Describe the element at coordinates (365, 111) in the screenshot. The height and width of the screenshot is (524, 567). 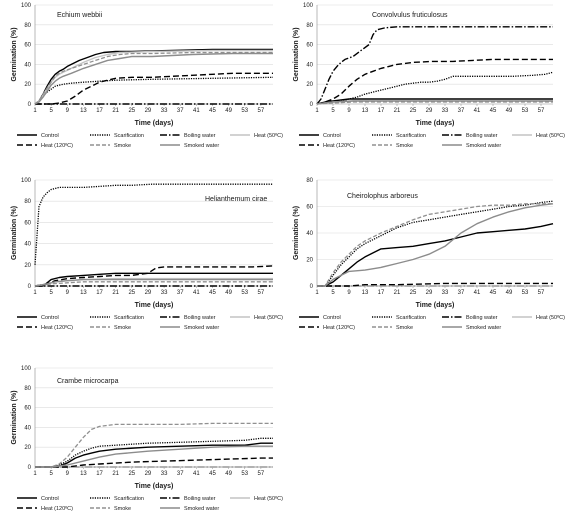
I see `x-tick-label: 13` at that location.